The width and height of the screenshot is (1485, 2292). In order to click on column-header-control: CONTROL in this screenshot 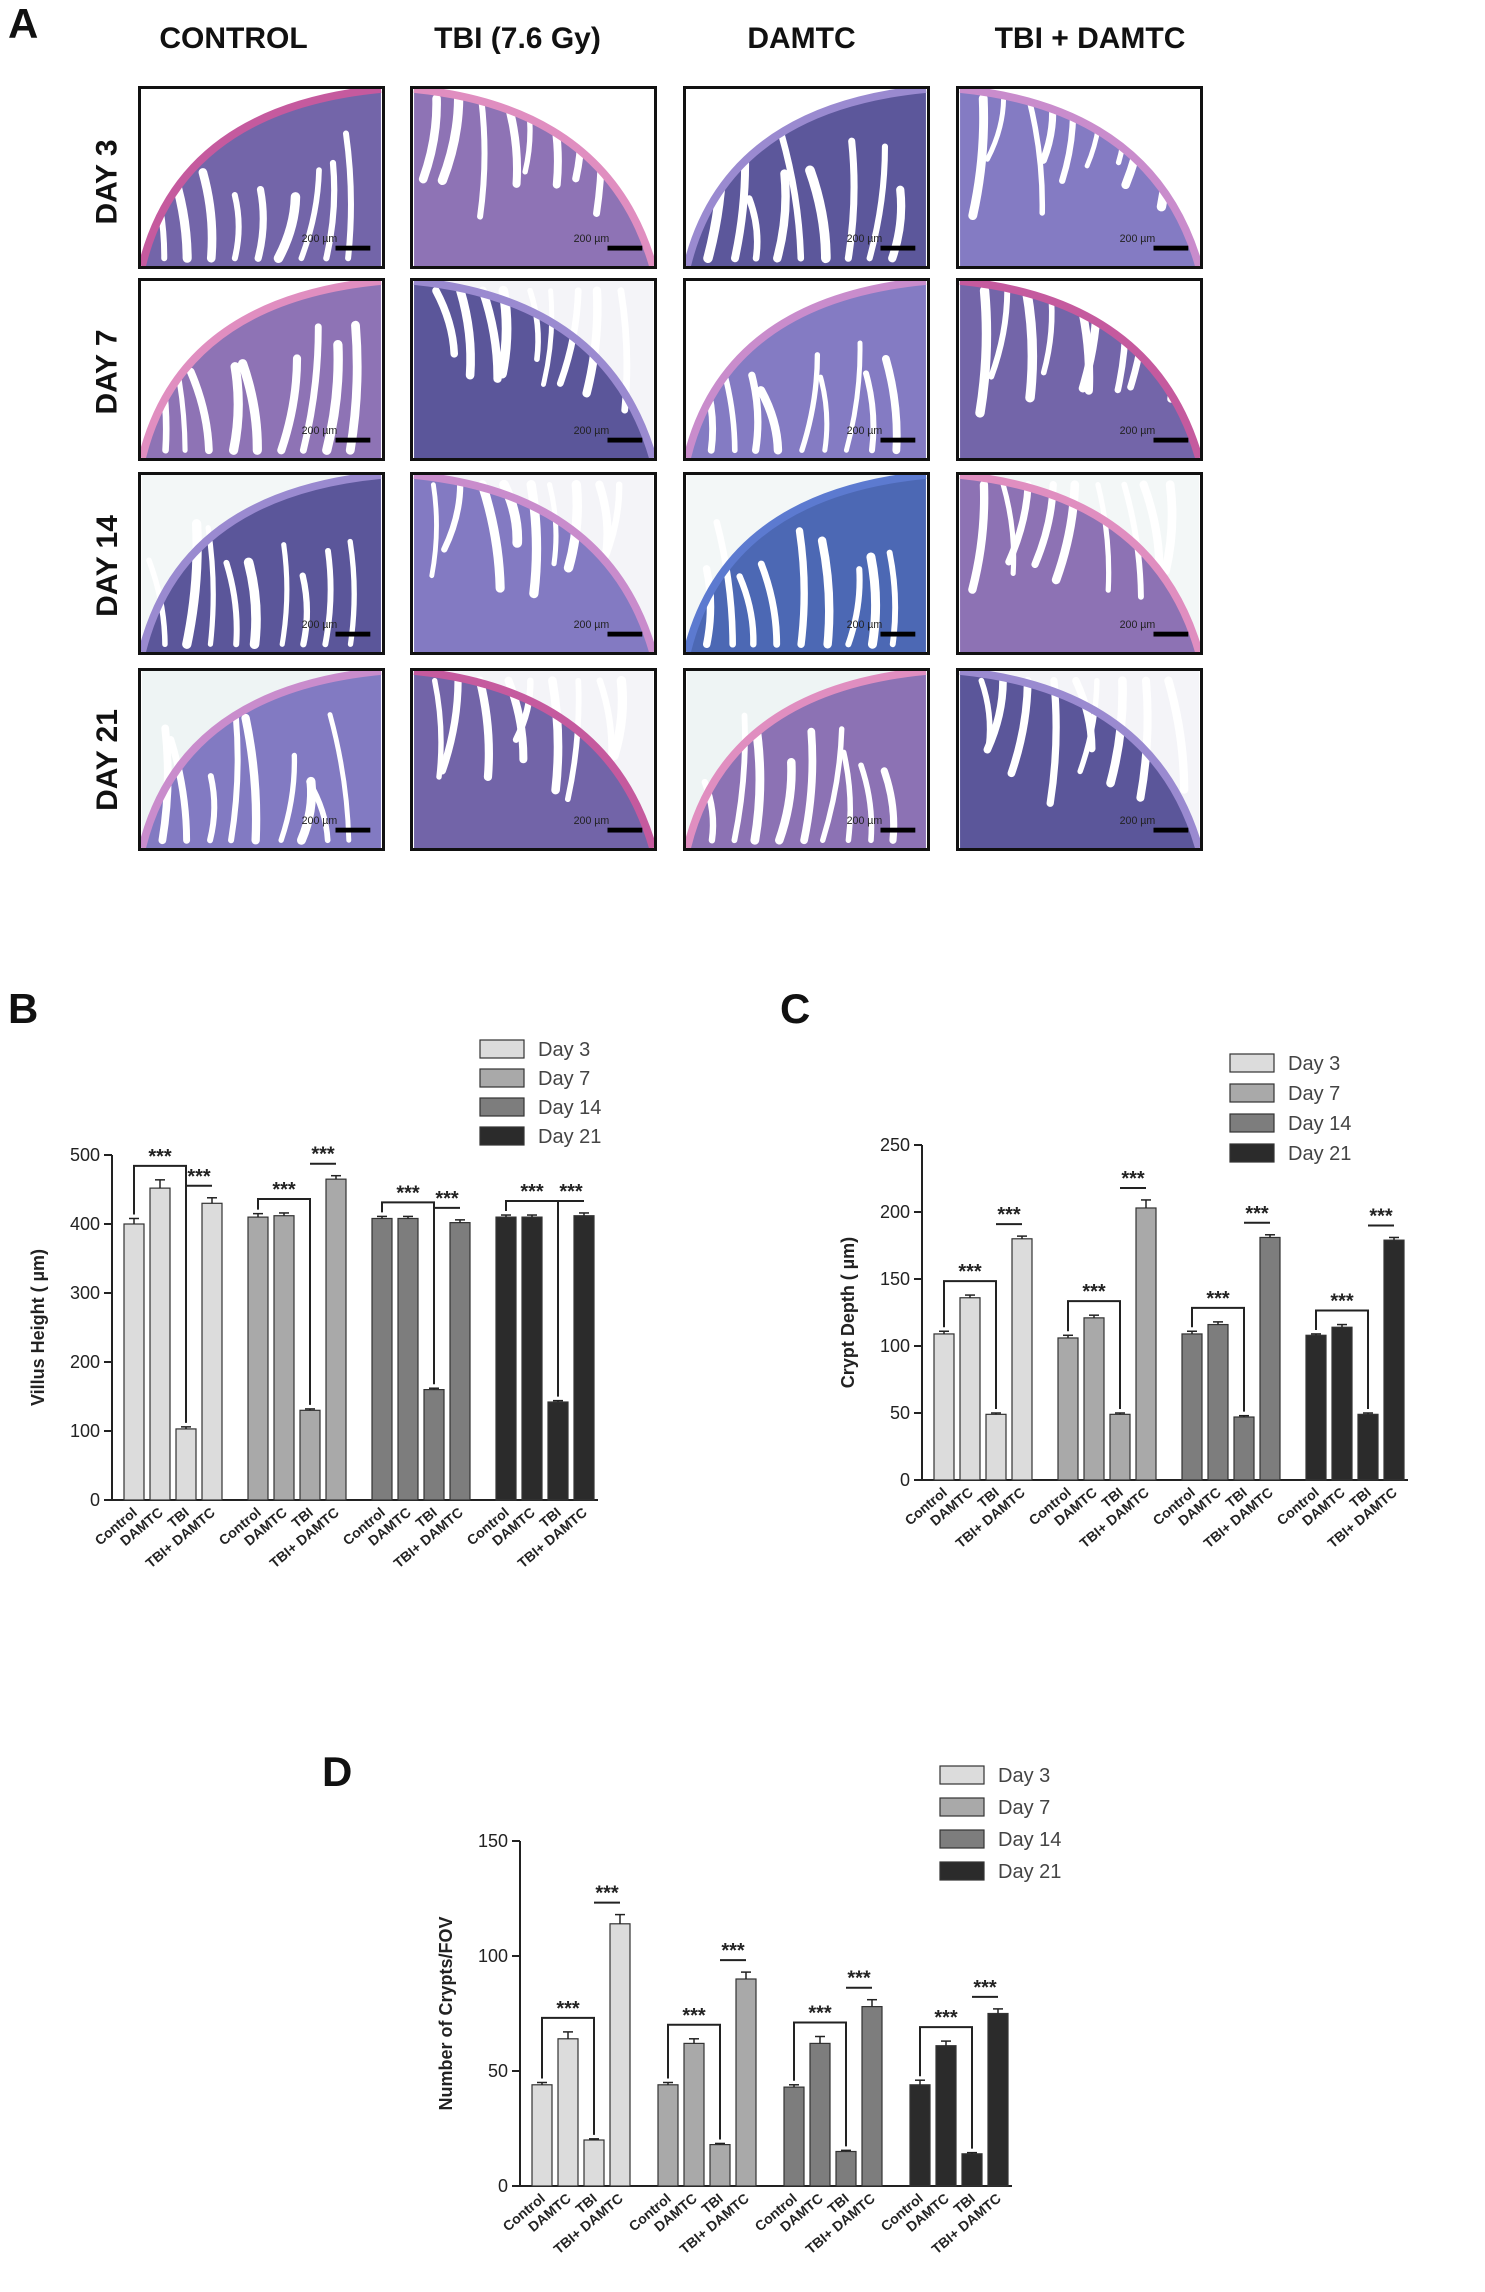, I will do `click(233, 38)`.